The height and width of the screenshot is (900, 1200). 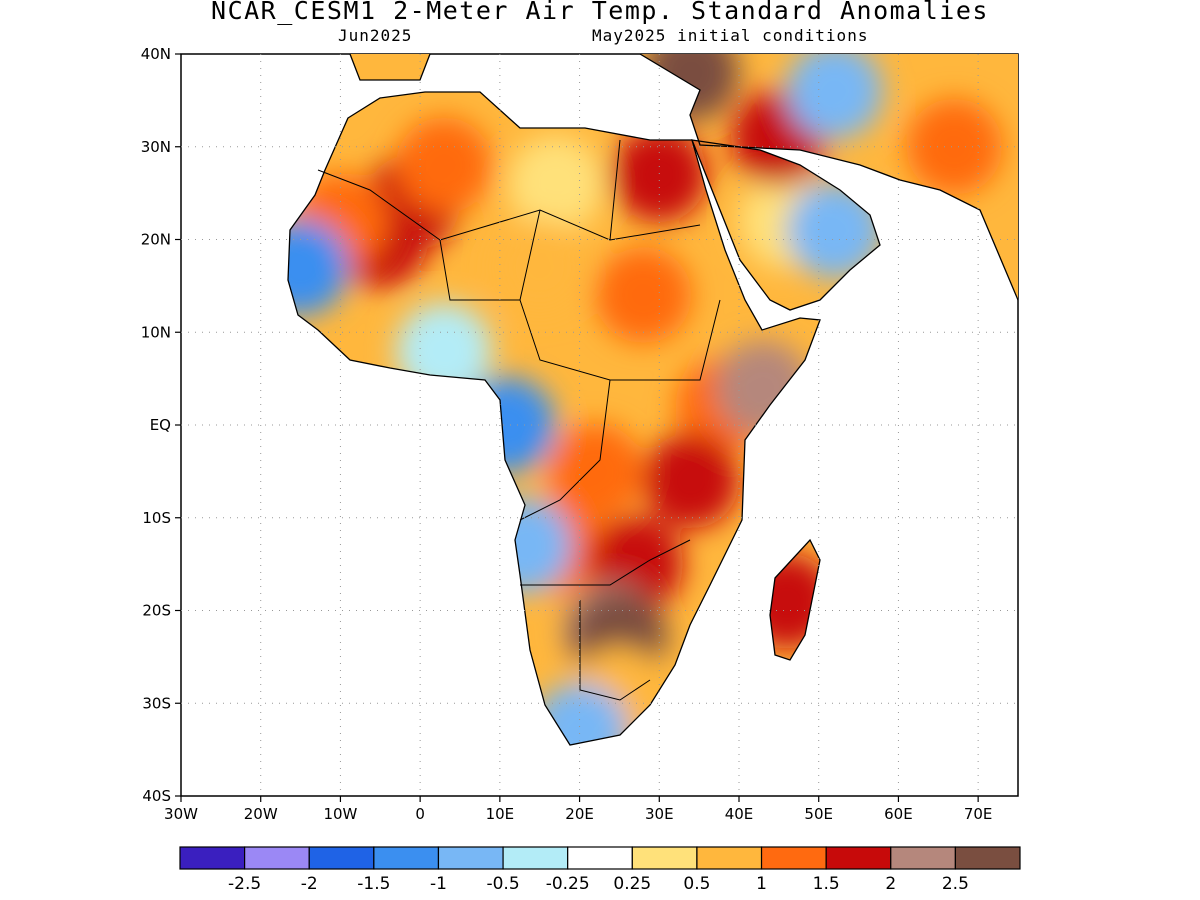 What do you see at coordinates (309, 884) in the screenshot?
I see `colorbar-label: -2` at bounding box center [309, 884].